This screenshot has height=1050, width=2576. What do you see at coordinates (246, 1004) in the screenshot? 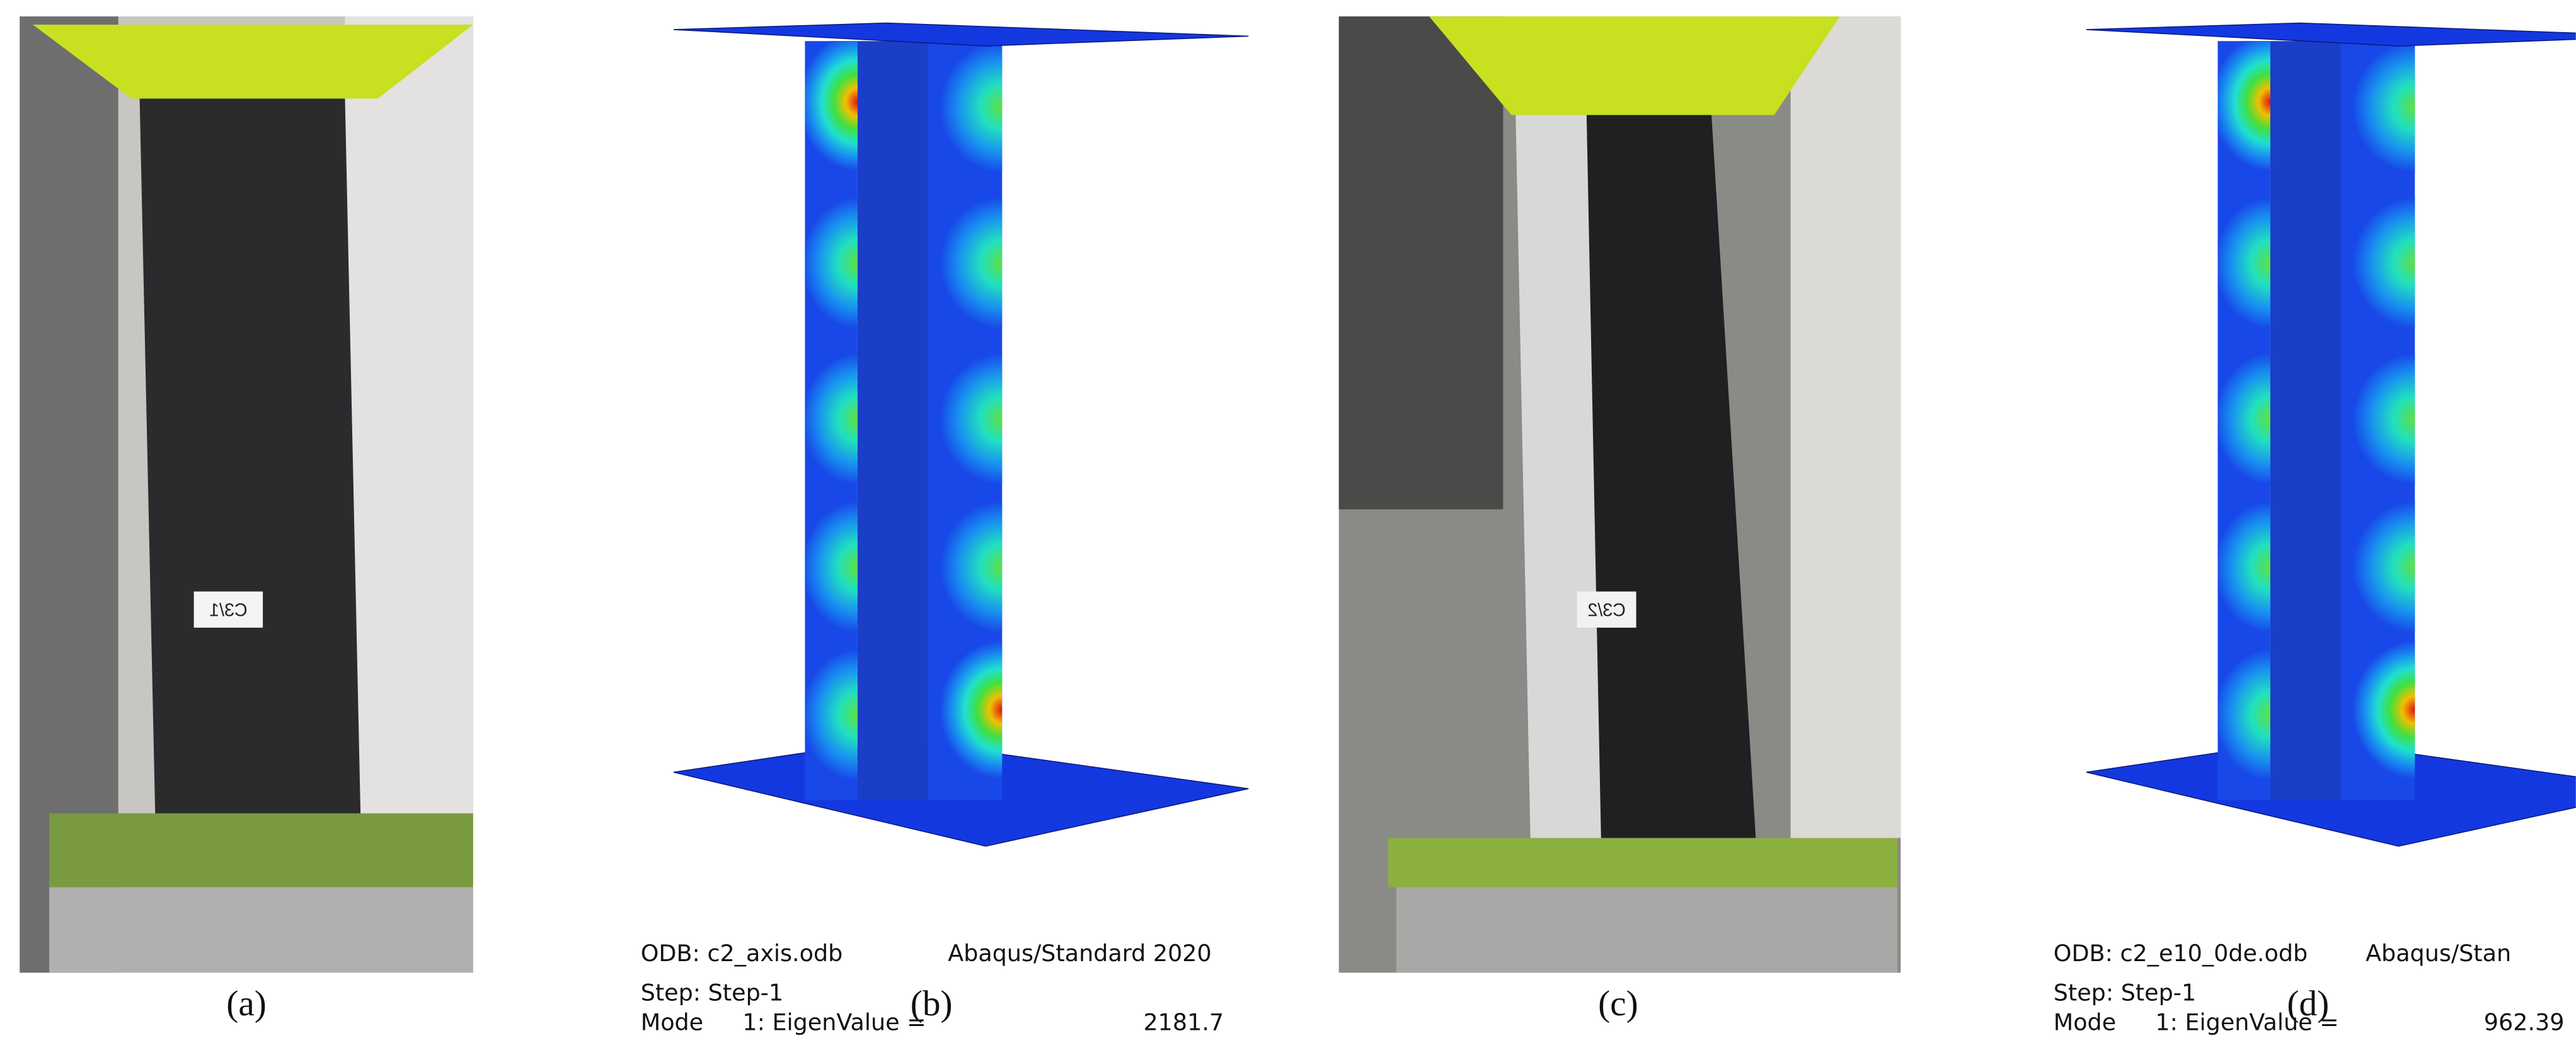
I see `panel-label: (a)` at bounding box center [246, 1004].